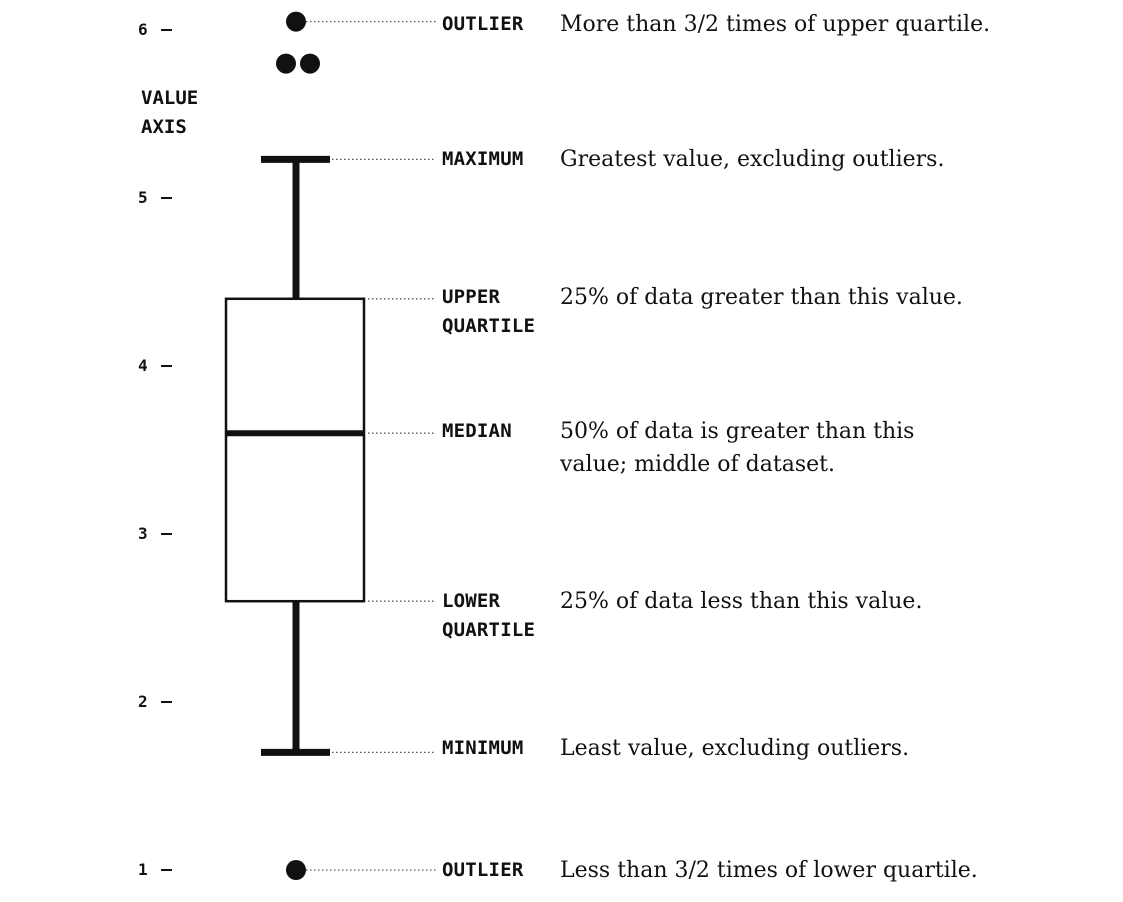 The width and height of the screenshot is (1123, 902). What do you see at coordinates (489, 326) in the screenshot?
I see `upper-quartile-term-line2: QUARTILE` at bounding box center [489, 326].